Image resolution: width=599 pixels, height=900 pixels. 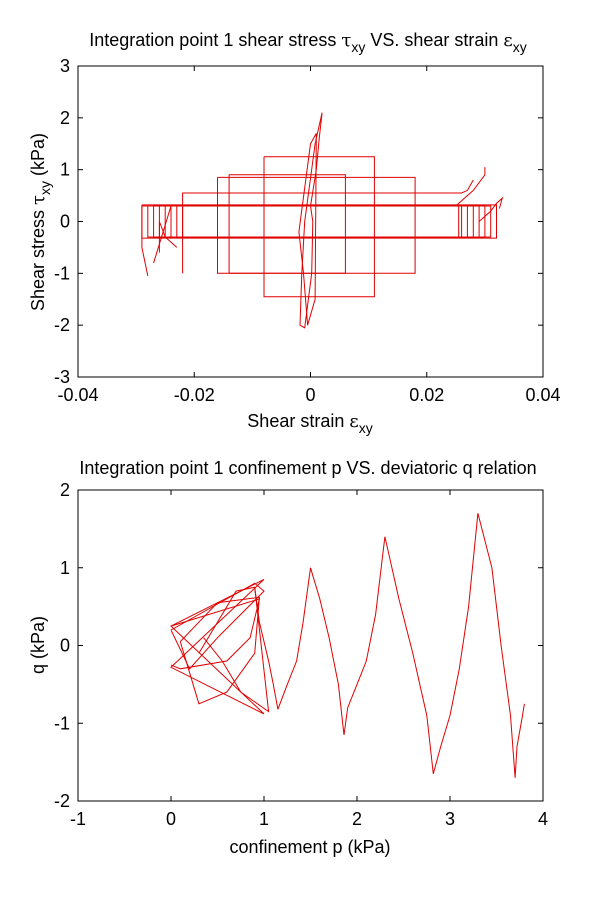 What do you see at coordinates (62, 723) in the screenshot?
I see `chart2-ytick-label: -1` at bounding box center [62, 723].